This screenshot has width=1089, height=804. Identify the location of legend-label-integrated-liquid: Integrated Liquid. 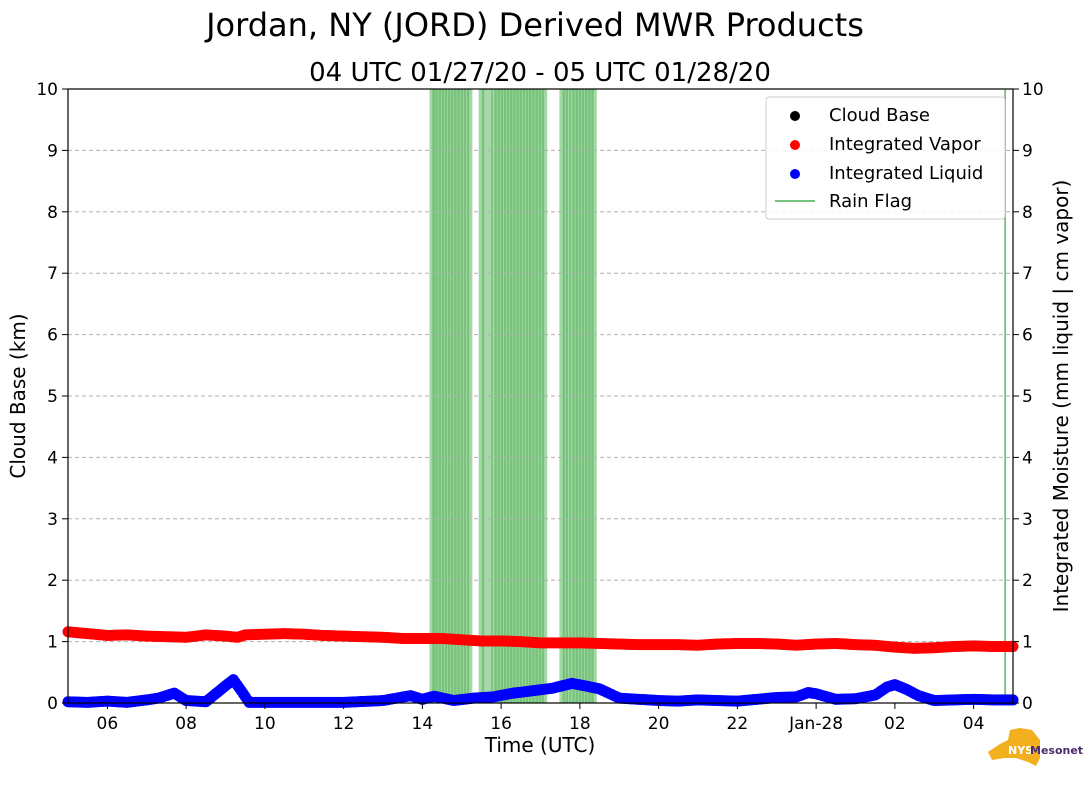
(906, 173).